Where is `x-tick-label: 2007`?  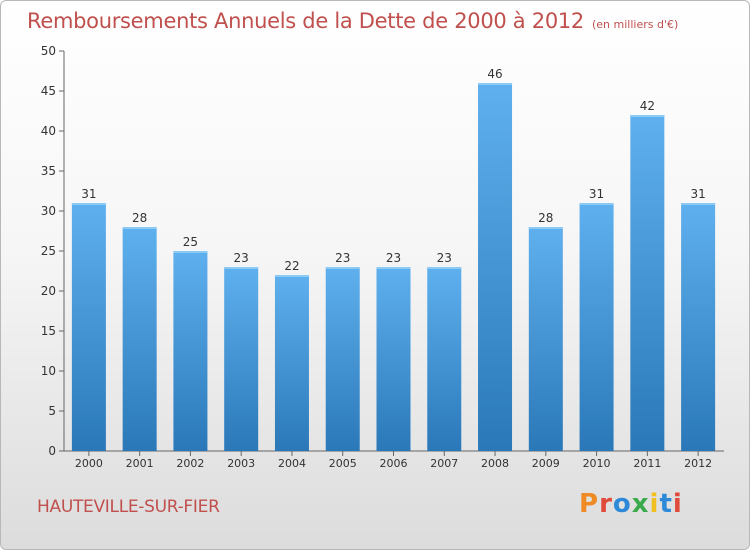
x-tick-label: 2007 is located at coordinates (444, 463).